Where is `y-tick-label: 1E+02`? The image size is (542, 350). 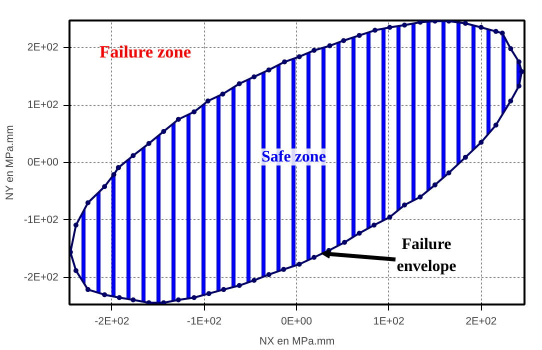
y-tick-label: 1E+02 is located at coordinates (43, 105).